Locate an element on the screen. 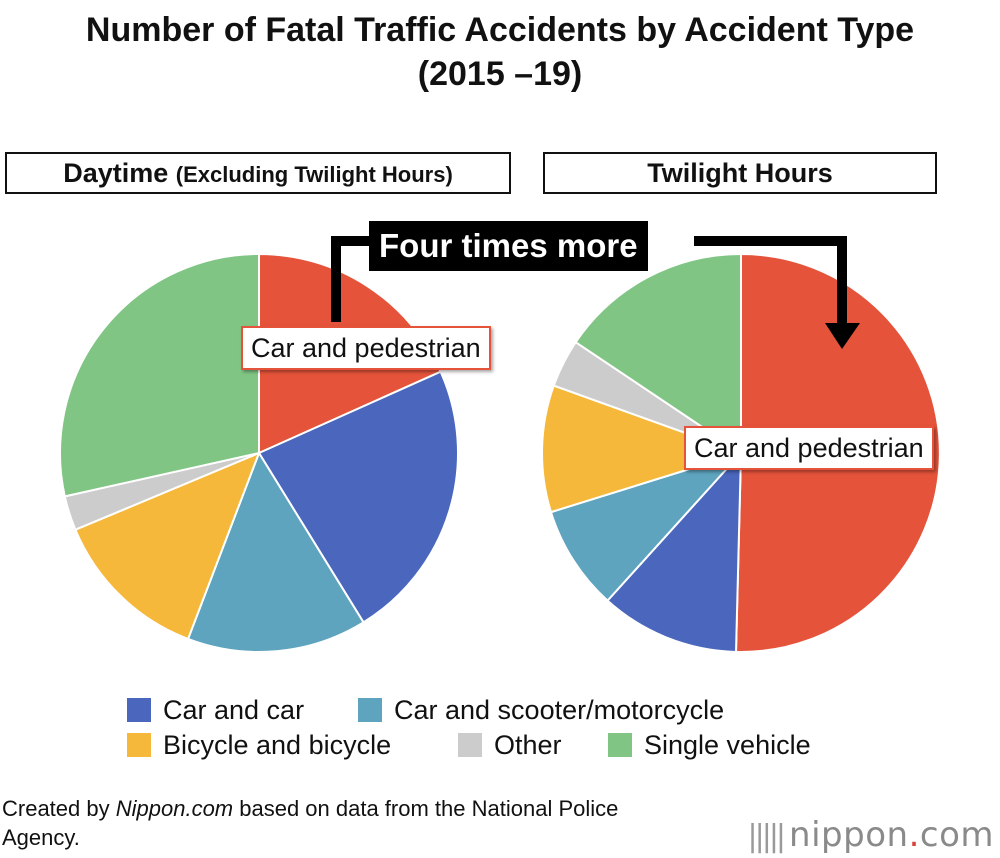 The image size is (1000, 858). logo-main: nippon is located at coordinates (849, 835).